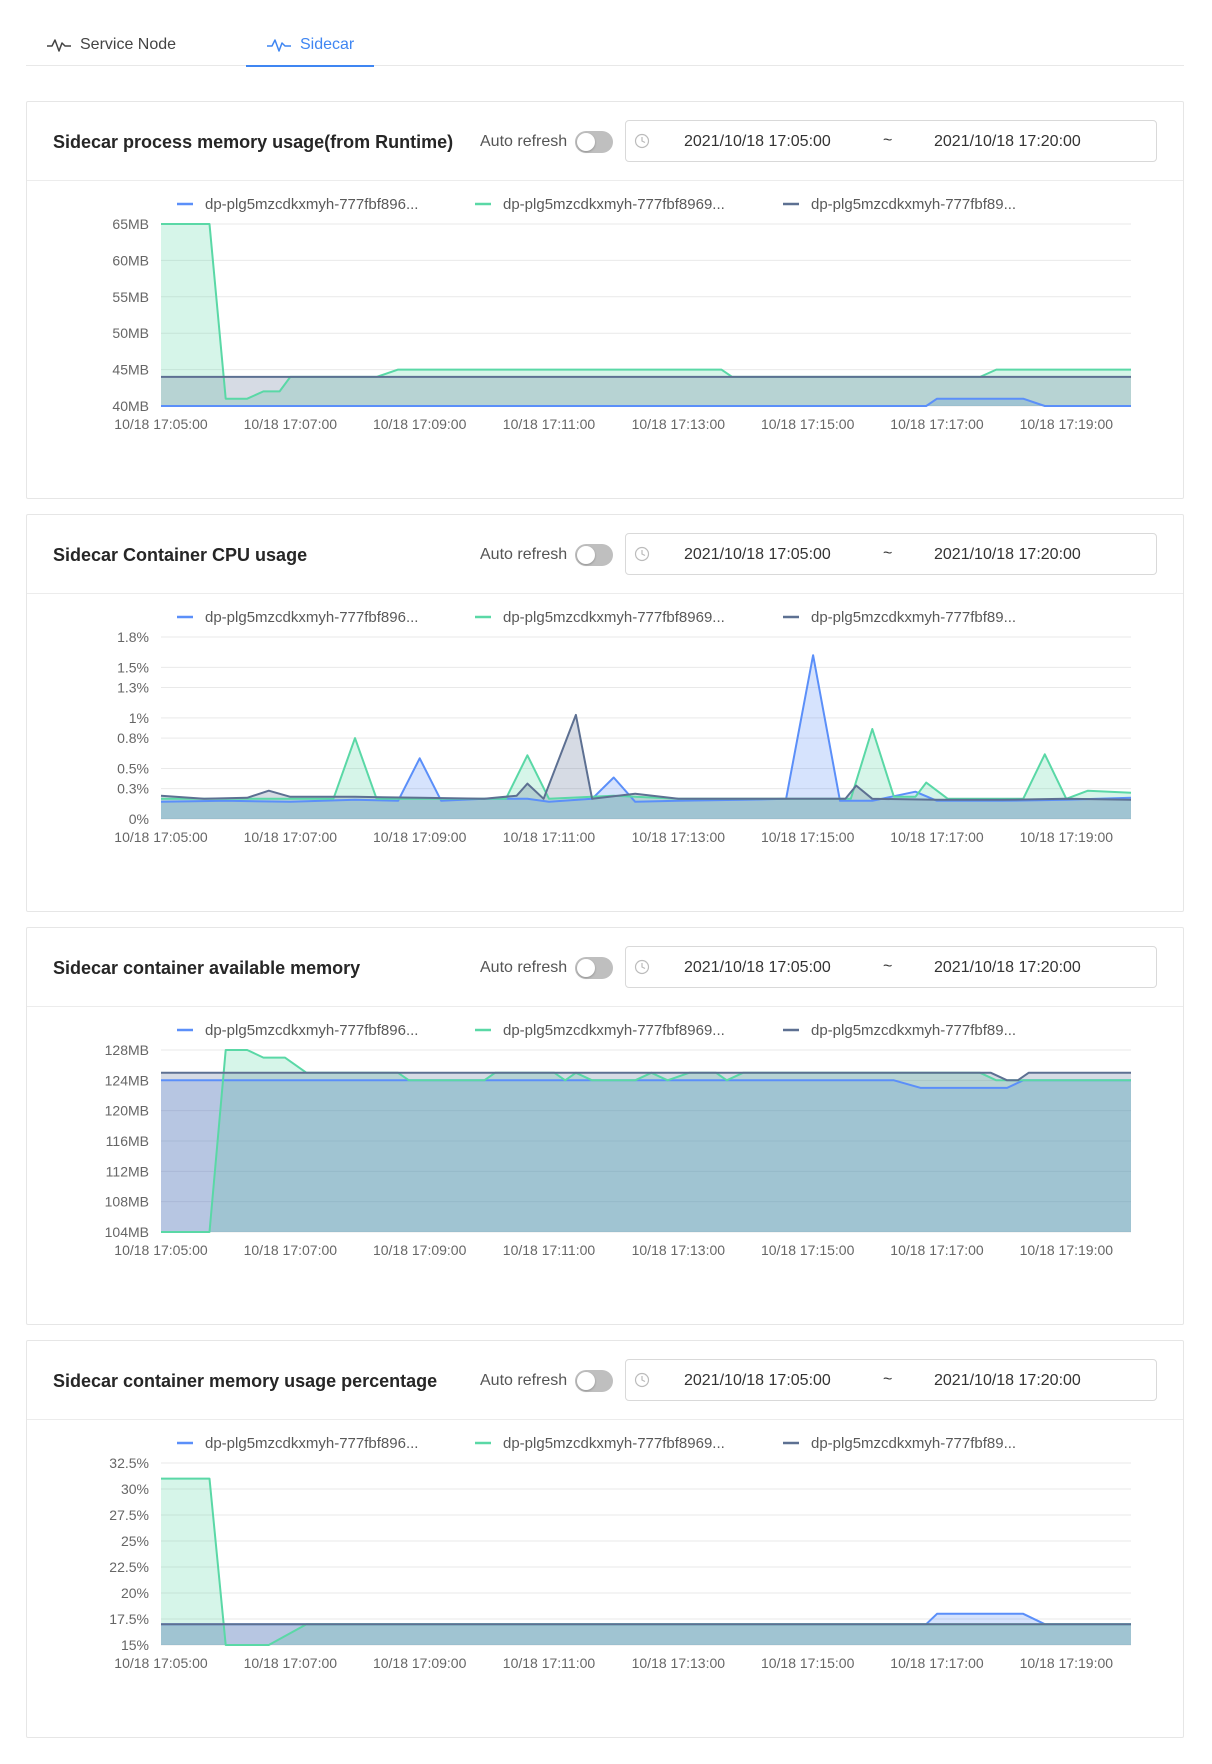 This screenshot has height=1764, width=1212. I want to click on x-tick-label: 10/18 17:13:00, so click(679, 424).